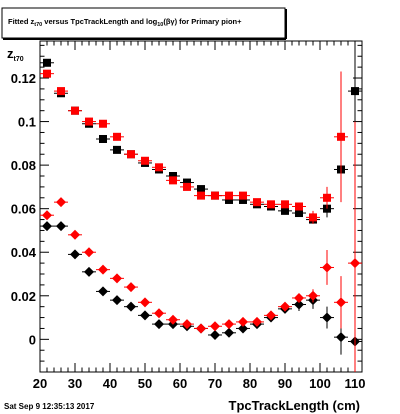 This screenshot has height=414, width=400. What do you see at coordinates (110, 383) in the screenshot?
I see `x-tick-label: 40` at bounding box center [110, 383].